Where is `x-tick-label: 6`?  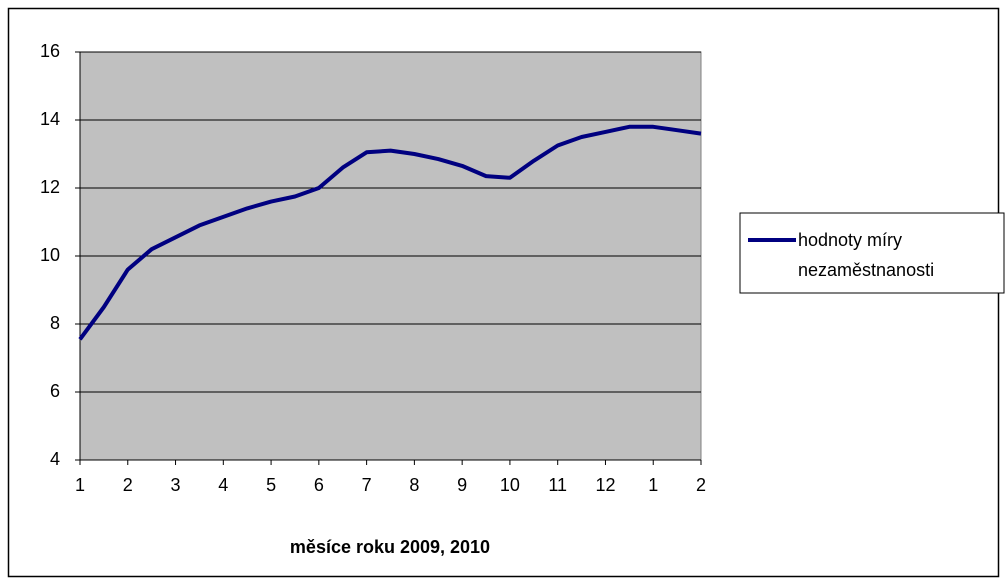 x-tick-label: 6 is located at coordinates (319, 485).